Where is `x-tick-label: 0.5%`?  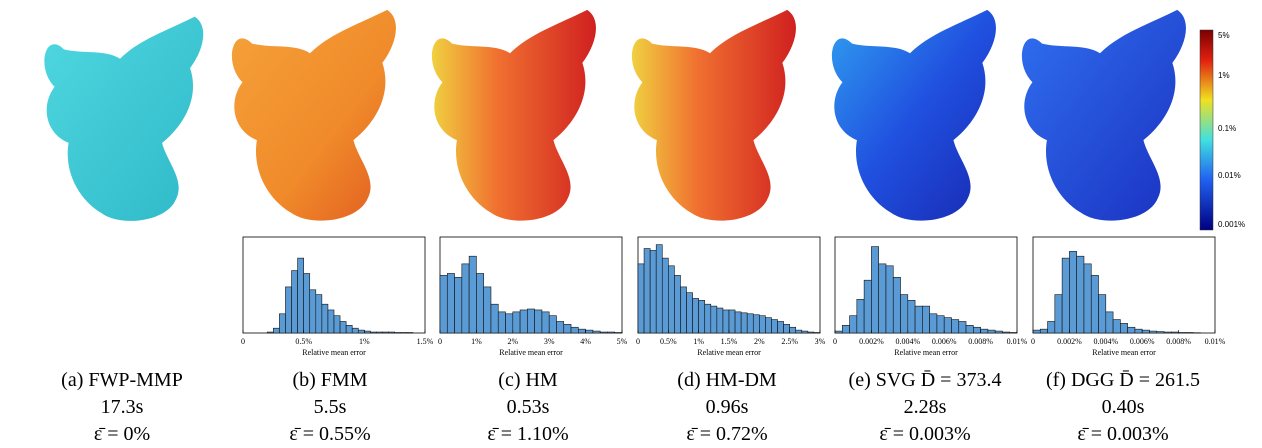 x-tick-label: 0.5% is located at coordinates (668, 341).